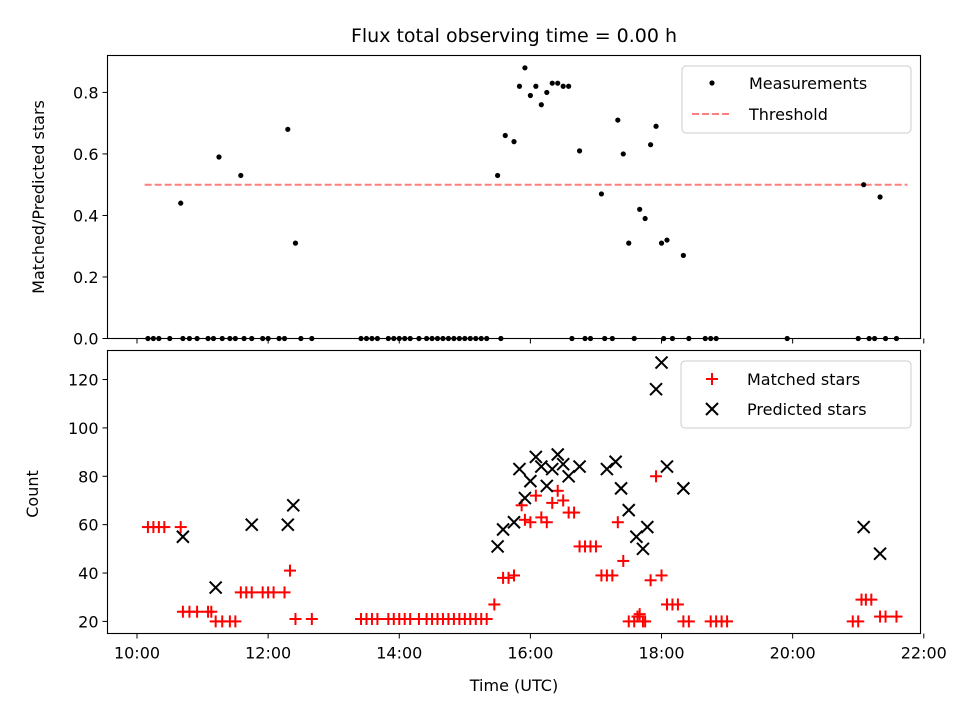 This screenshot has height=720, width=960. Describe the element at coordinates (399, 653) in the screenshot. I see `x-tick-label: 14:00` at that location.